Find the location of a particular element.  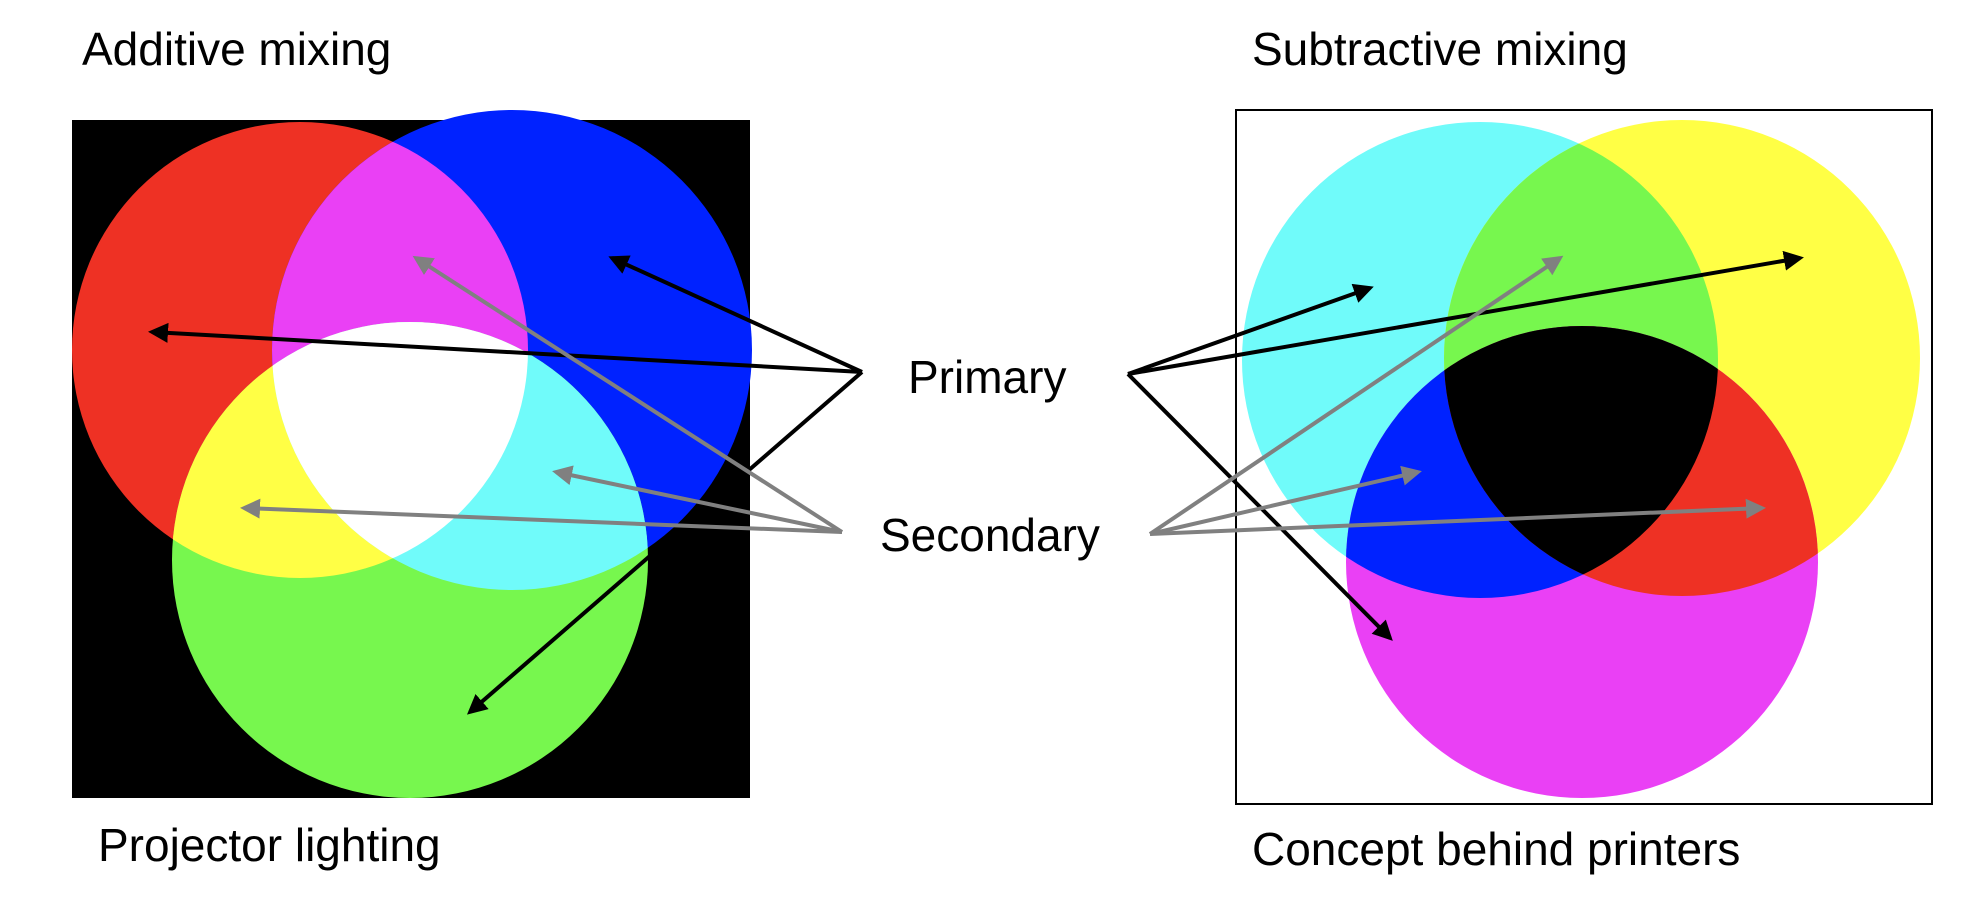

primary-arrow-blue is located at coordinates (735, 314).